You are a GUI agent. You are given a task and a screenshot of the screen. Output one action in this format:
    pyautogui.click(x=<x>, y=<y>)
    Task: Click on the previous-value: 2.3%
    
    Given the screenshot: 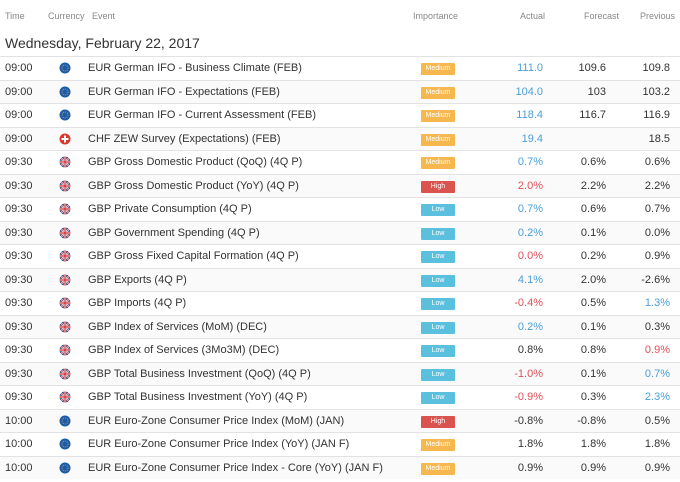 What is the action you would take?
    pyautogui.click(x=657, y=397)
    